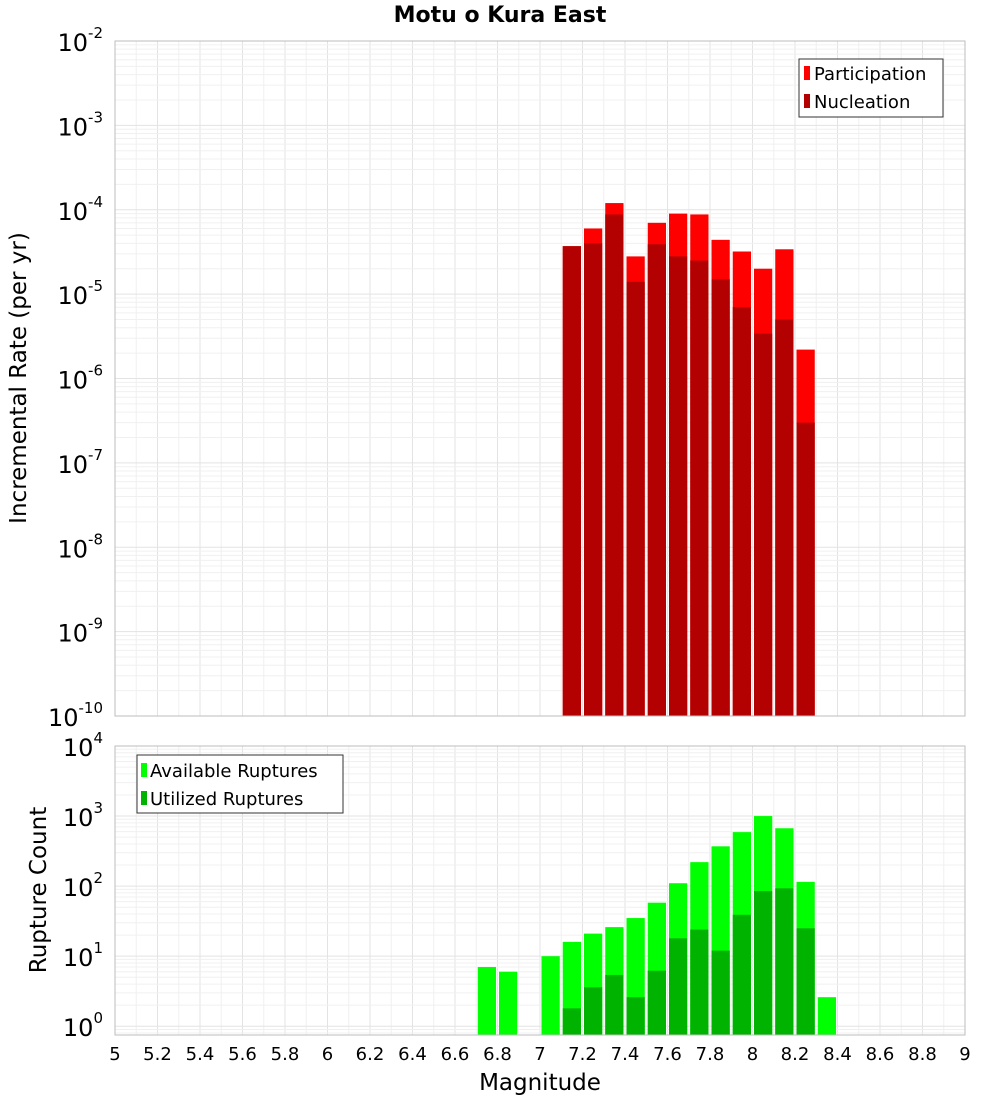 This screenshot has height=1100, width=1000. I want to click on x-tick-label: 5.2, so click(157, 1054).